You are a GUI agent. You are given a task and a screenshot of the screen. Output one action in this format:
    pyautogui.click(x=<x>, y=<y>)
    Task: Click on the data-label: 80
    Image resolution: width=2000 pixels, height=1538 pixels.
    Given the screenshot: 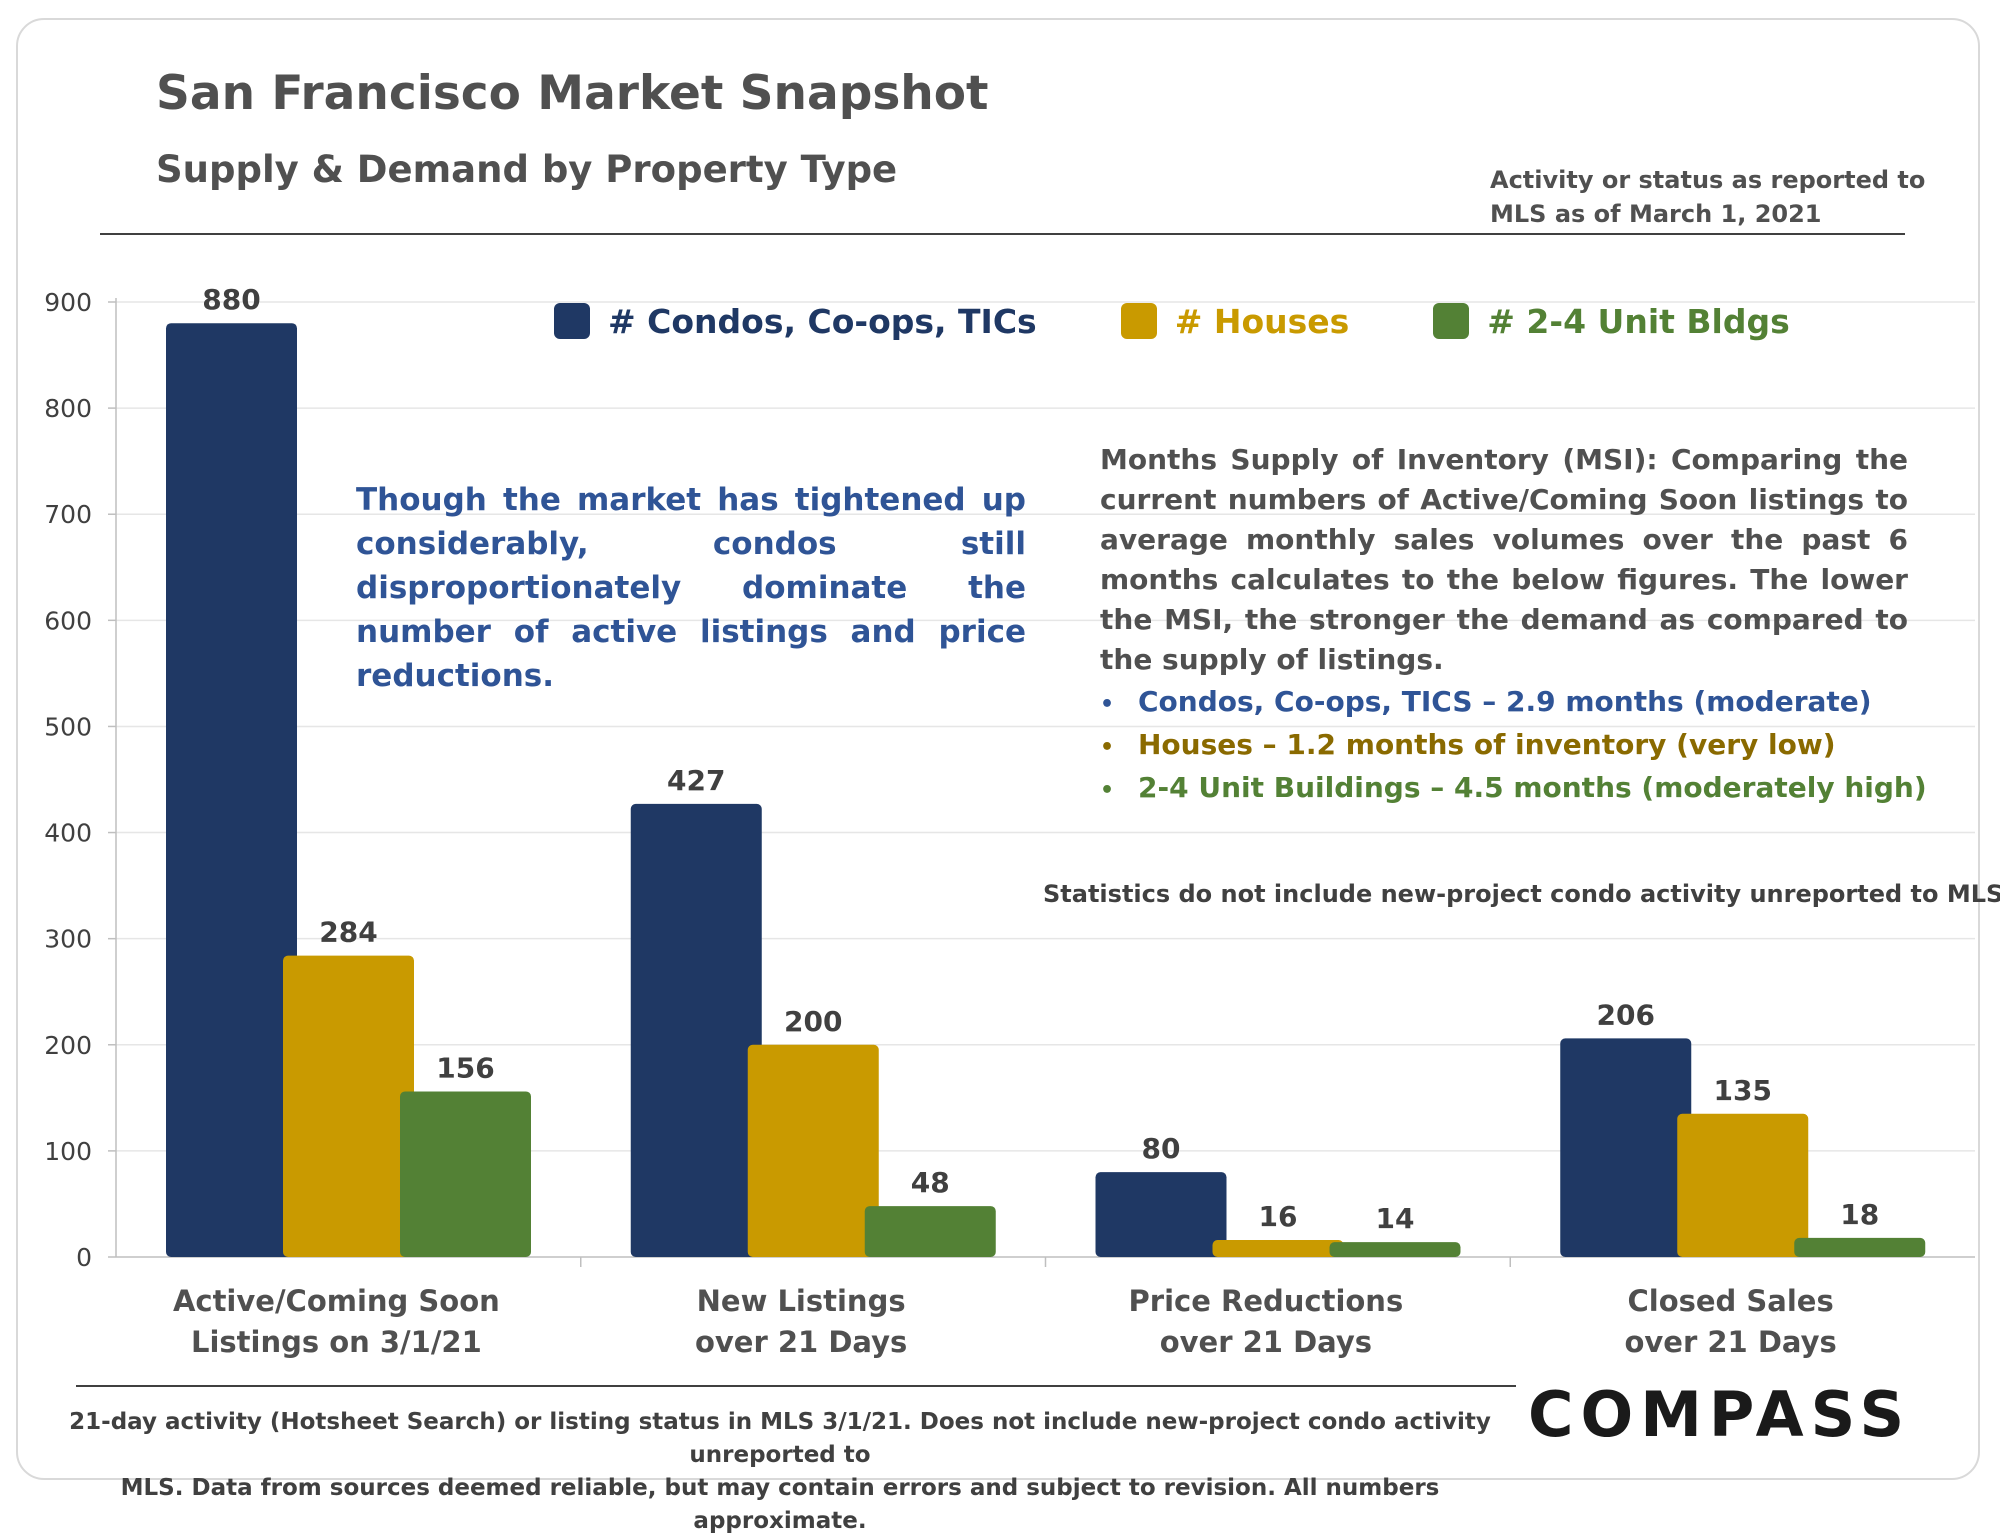 What is the action you would take?
    pyautogui.click(x=1161, y=1148)
    